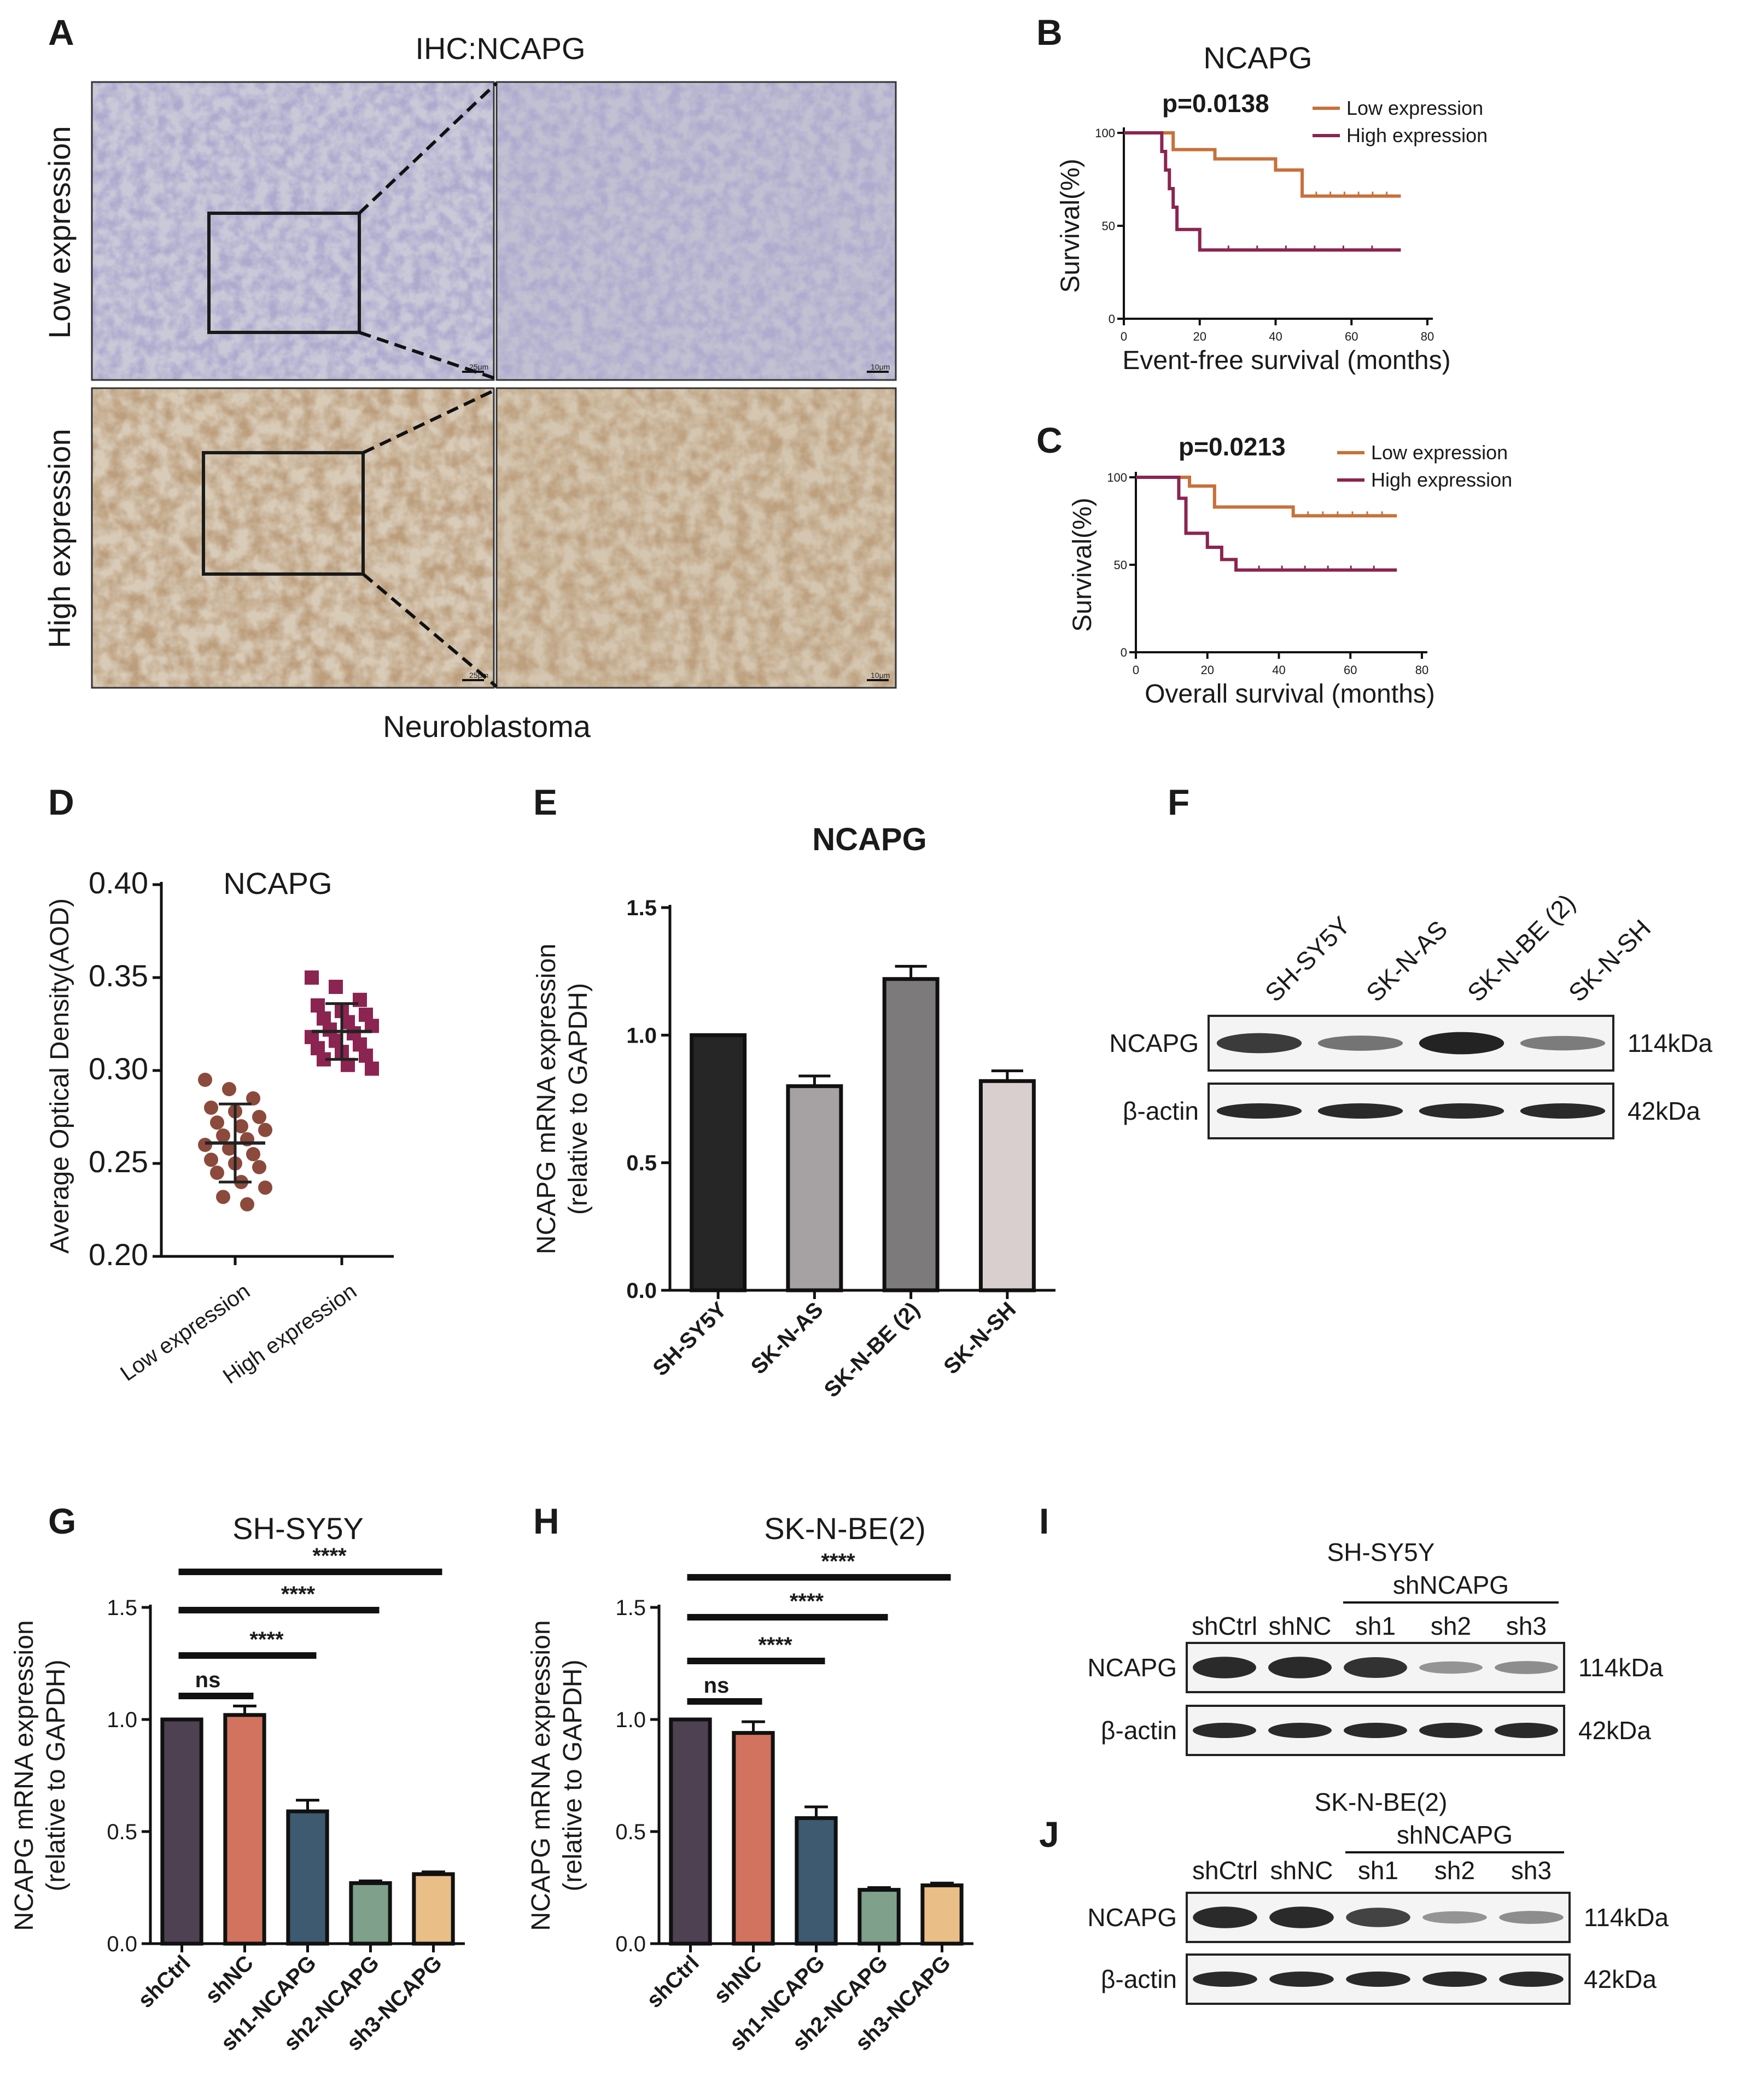  I want to click on scale-bar-label: 25μm, so click(478, 366).